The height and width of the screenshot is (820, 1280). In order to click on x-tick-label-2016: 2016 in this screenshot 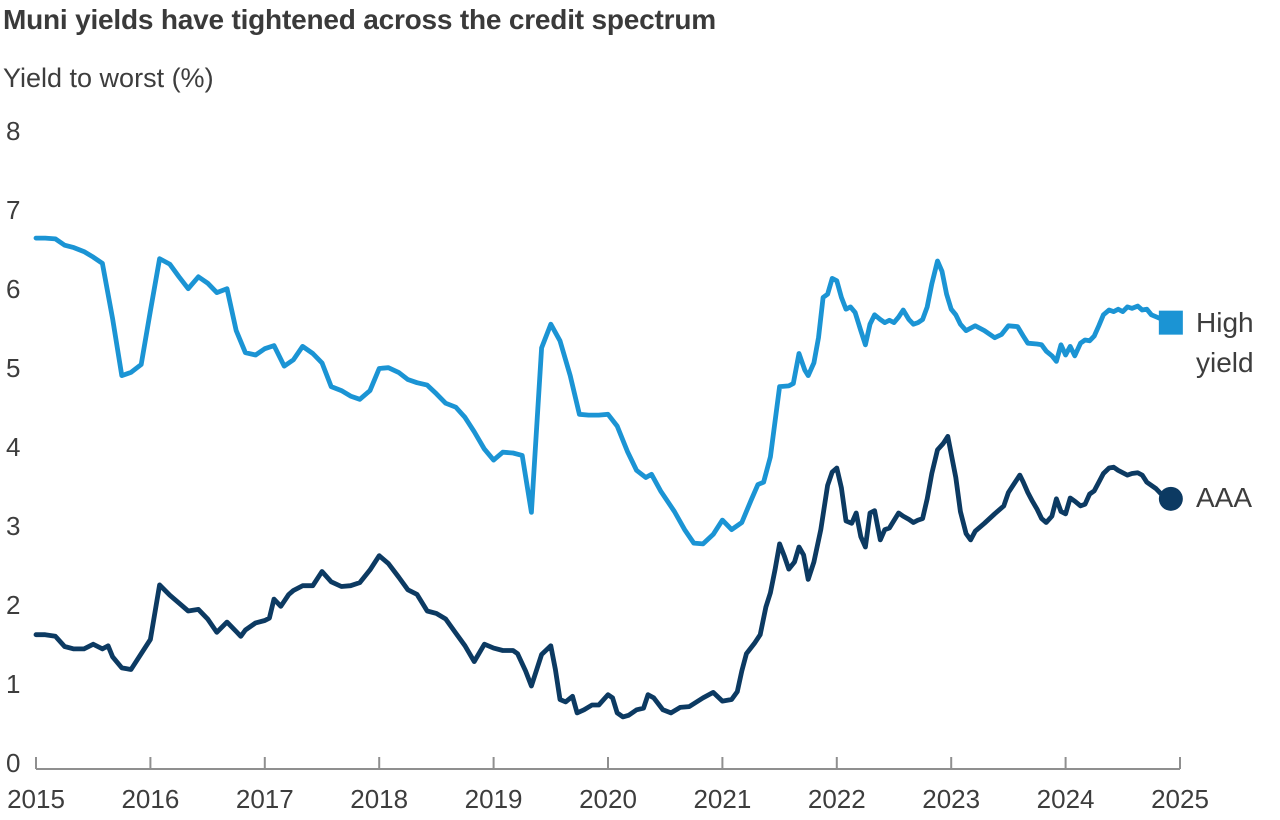, I will do `click(150, 799)`.